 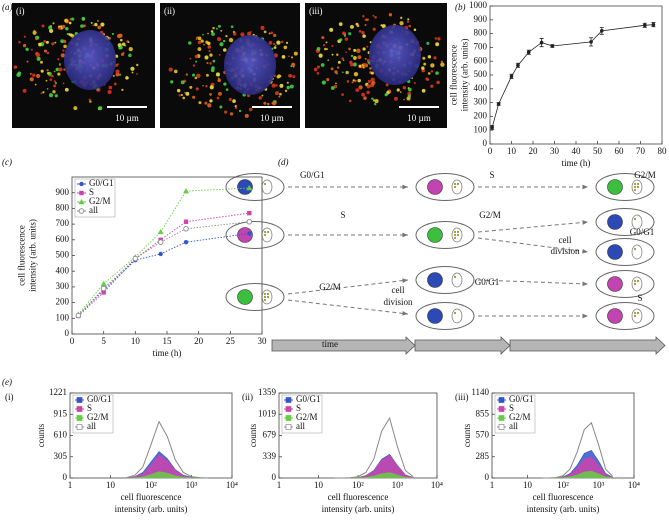 What do you see at coordinates (533, 227) in the screenshot?
I see `transition-arrow` at bounding box center [533, 227].